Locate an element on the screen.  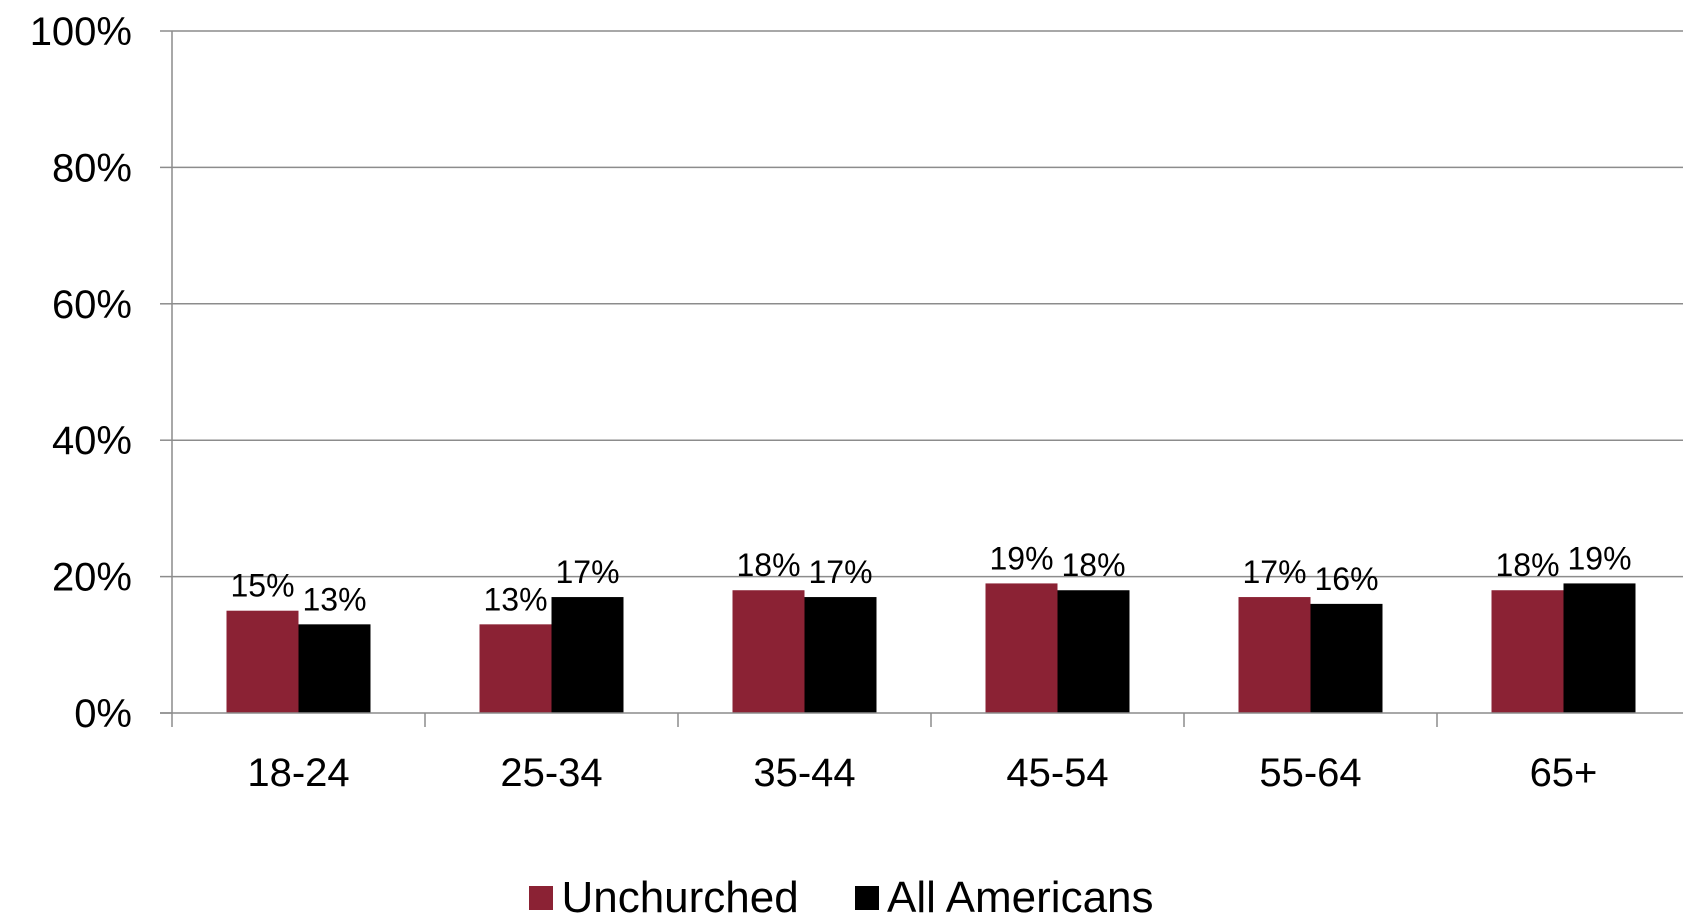
y-tick-label: 80% is located at coordinates (92, 168).